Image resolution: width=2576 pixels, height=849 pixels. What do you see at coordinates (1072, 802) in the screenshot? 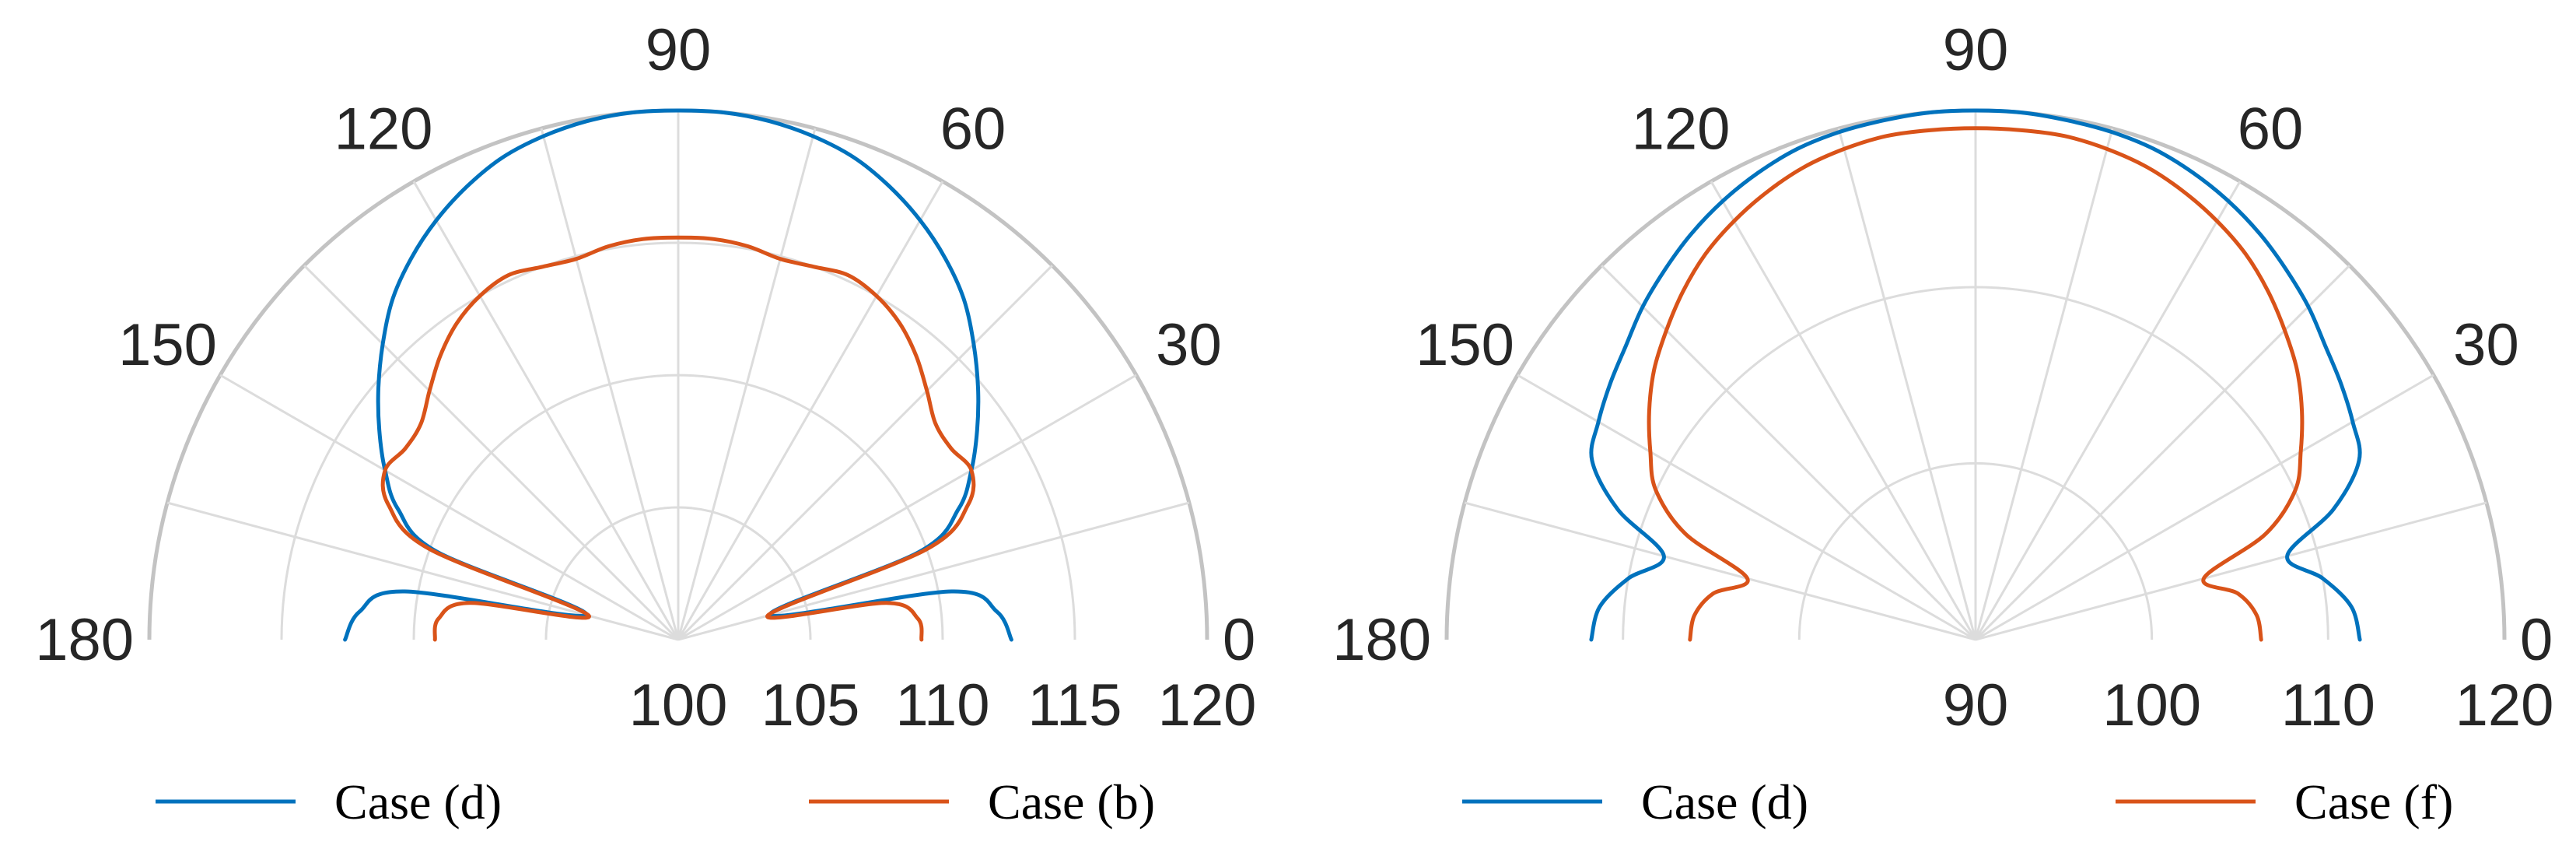
I see `legend-label: Case (b)` at bounding box center [1072, 802].